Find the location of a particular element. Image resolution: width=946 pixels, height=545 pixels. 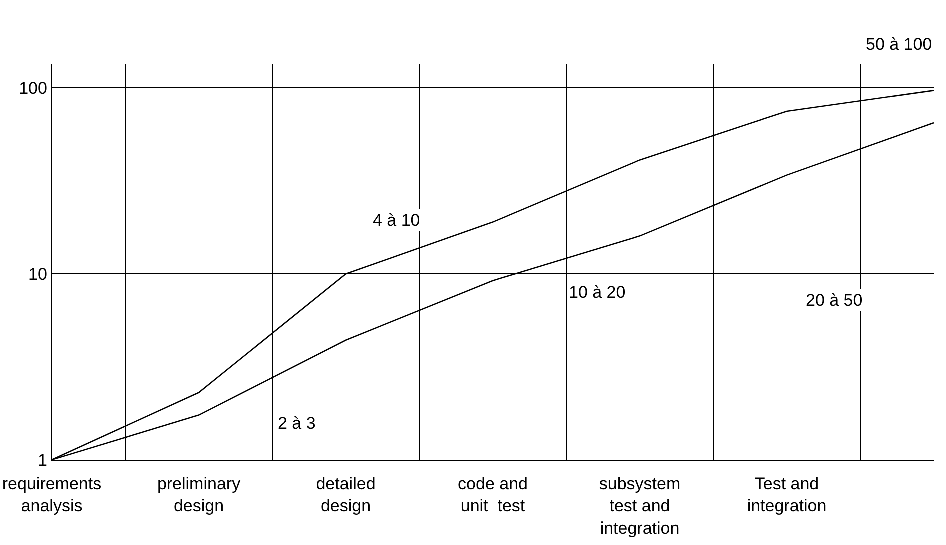

x-tick-label: code and unit test is located at coordinates (493, 495).